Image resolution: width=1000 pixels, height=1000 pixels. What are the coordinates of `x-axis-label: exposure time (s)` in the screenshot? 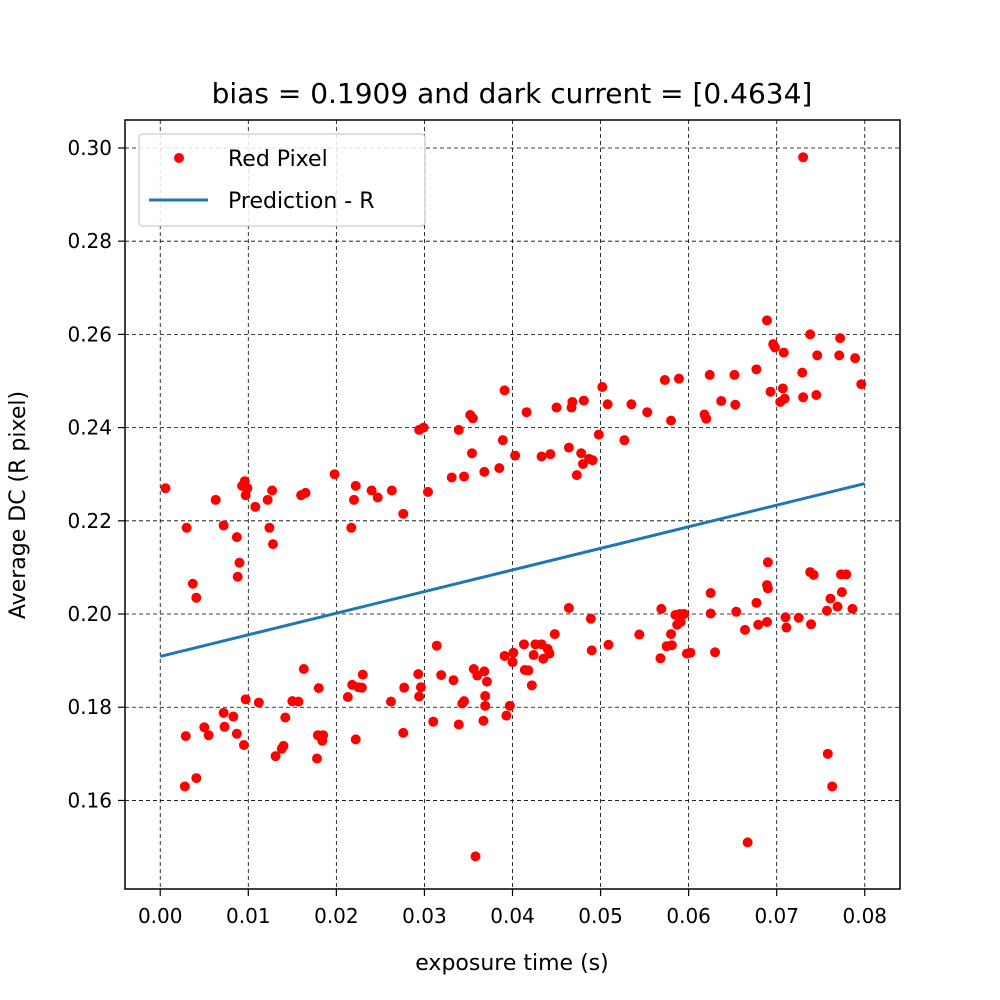 It's located at (511, 963).